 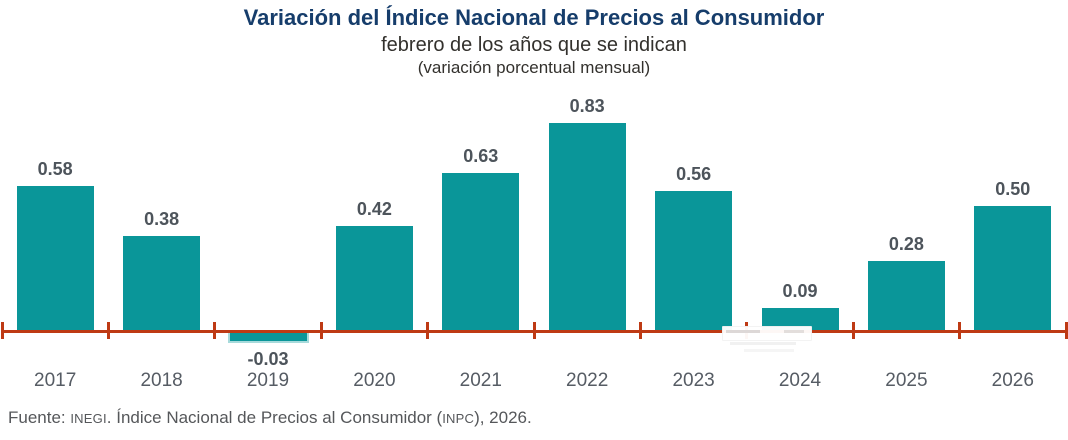 I want to click on bar-value-label: 0.58, so click(x=55, y=169).